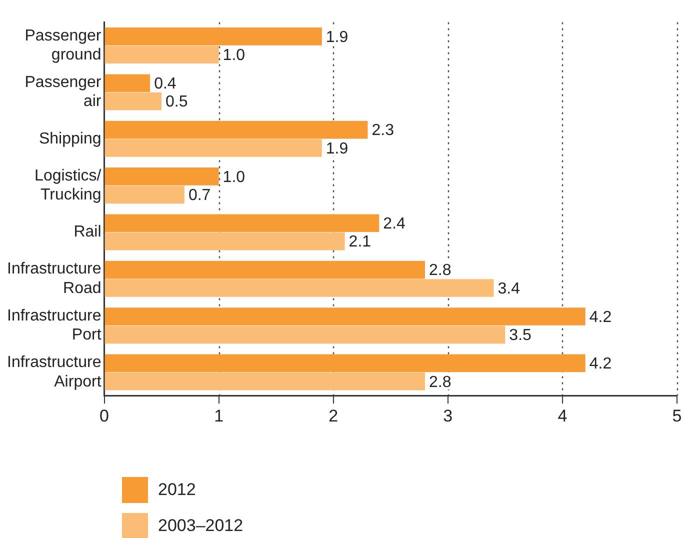 The image size is (689, 538). What do you see at coordinates (360, 242) in the screenshot?
I see `data-label: 2.1` at bounding box center [360, 242].